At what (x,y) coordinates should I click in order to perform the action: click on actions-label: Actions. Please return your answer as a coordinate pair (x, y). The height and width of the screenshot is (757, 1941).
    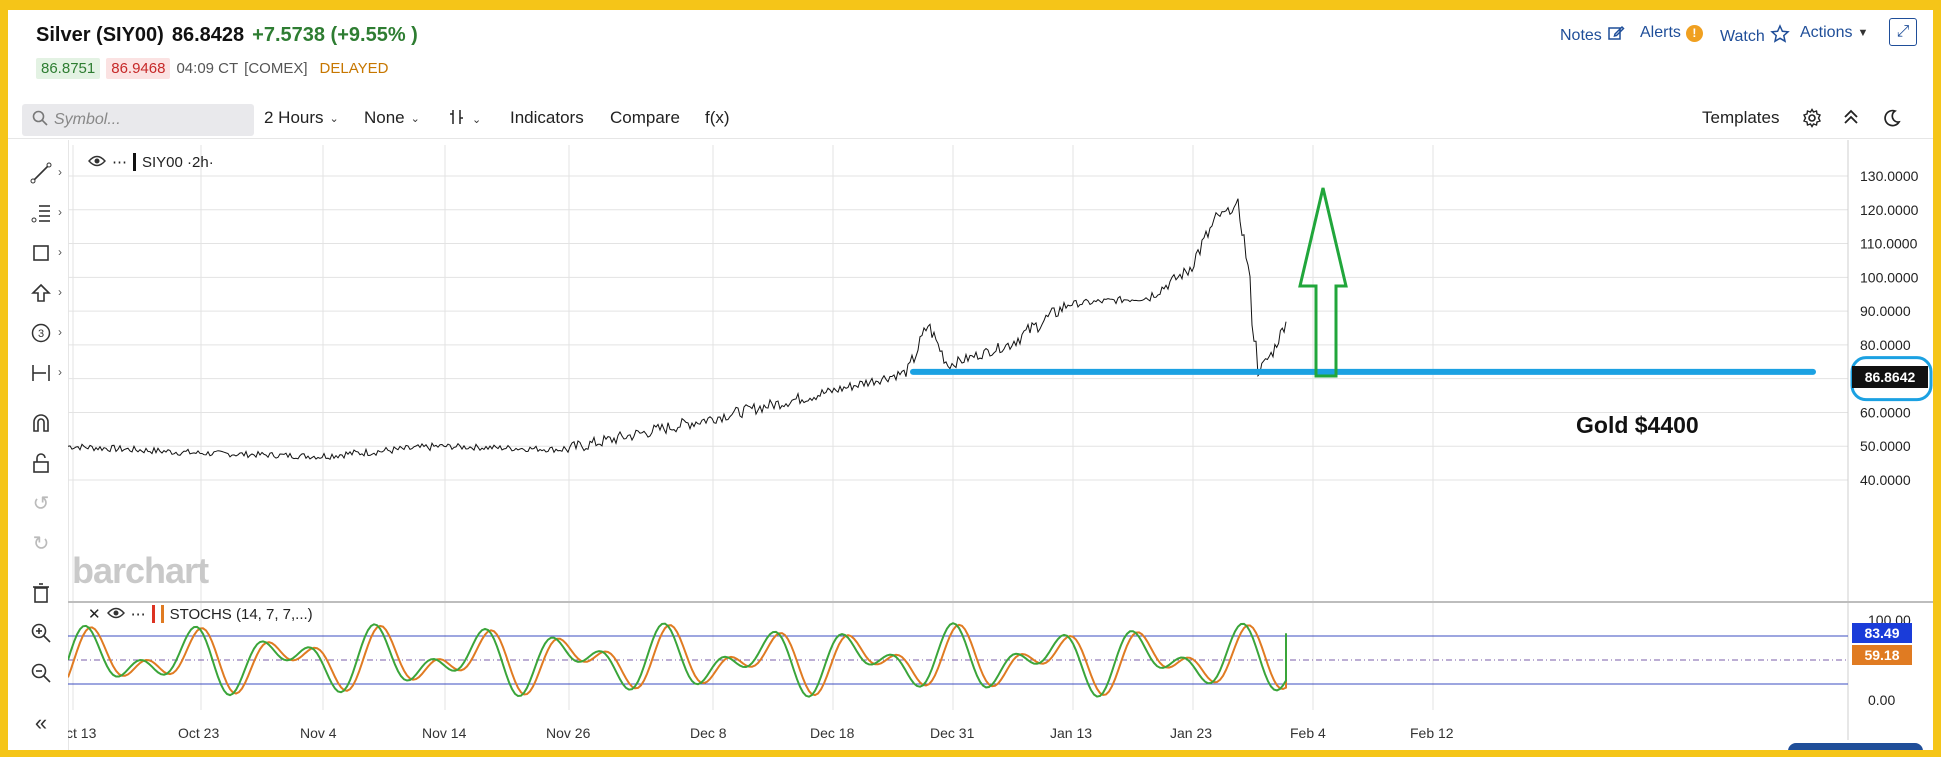
    Looking at the image, I should click on (1826, 32).